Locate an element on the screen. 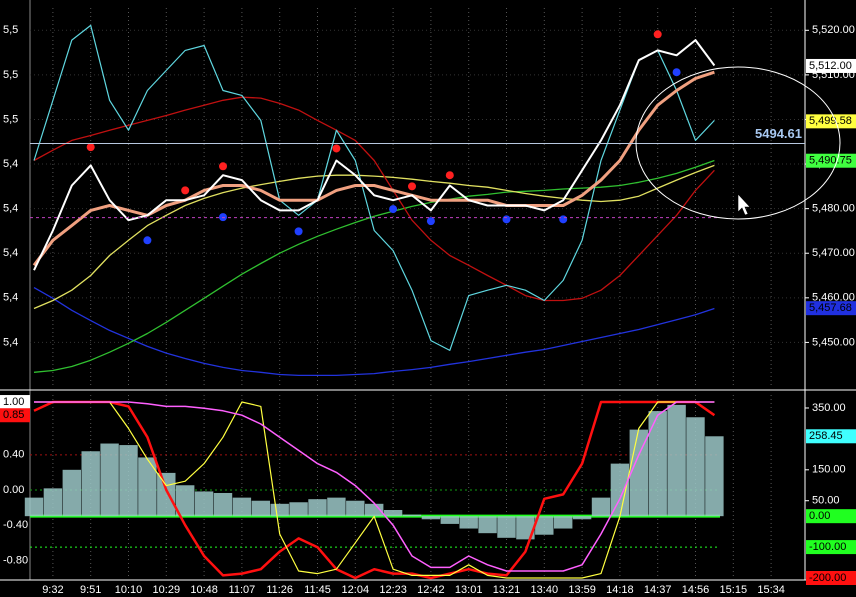 Image resolution: width=856 pixels, height=597 pixels. x-tick-label: 15:34 is located at coordinates (771, 590).